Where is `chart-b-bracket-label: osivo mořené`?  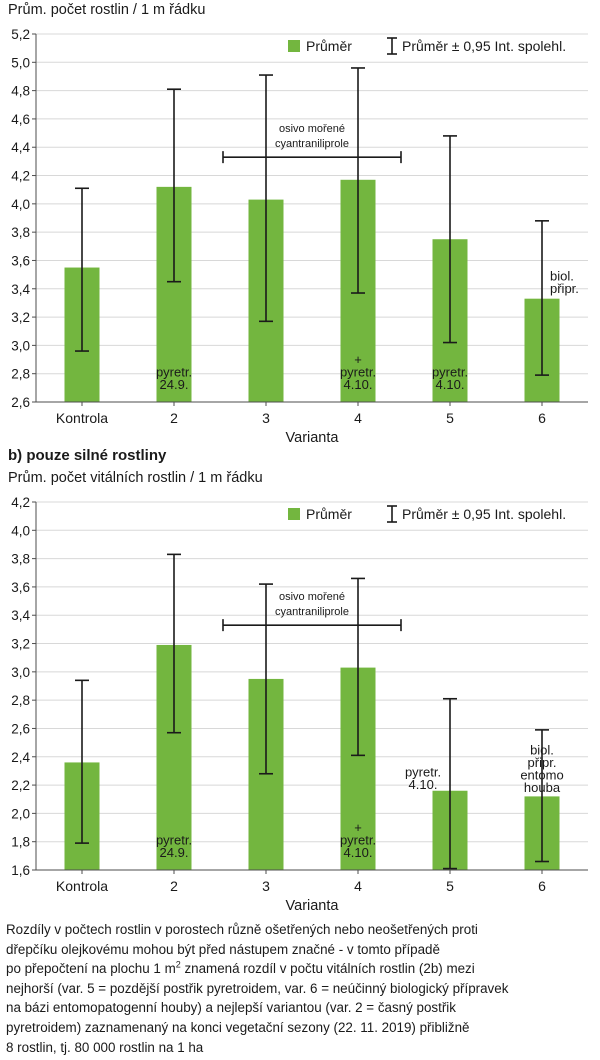
chart-b-bracket-label: osivo mořené is located at coordinates (312, 597).